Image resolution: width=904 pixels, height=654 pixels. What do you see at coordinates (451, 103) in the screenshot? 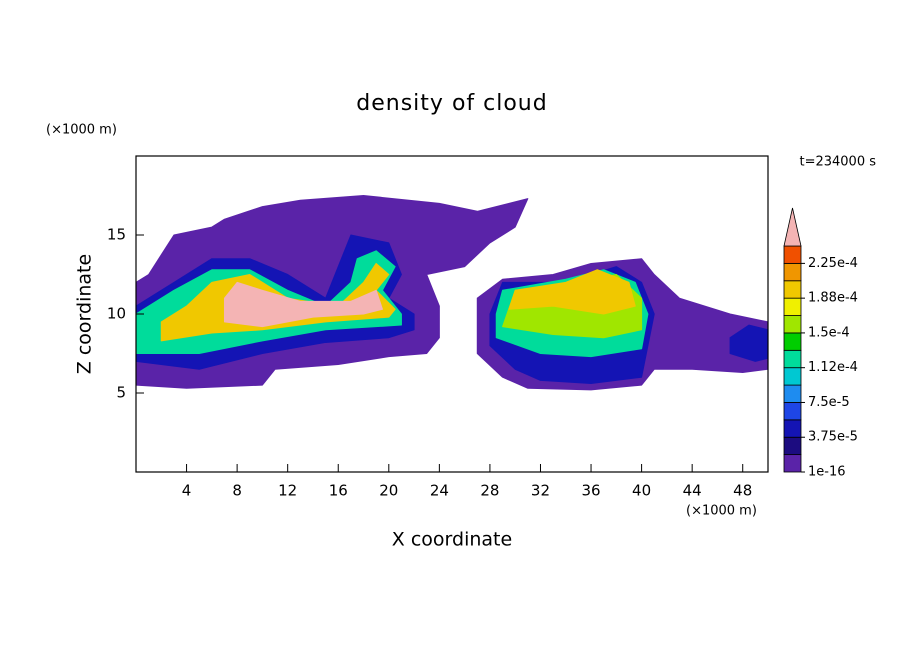
I see `chart-title: density of cloud` at bounding box center [451, 103].